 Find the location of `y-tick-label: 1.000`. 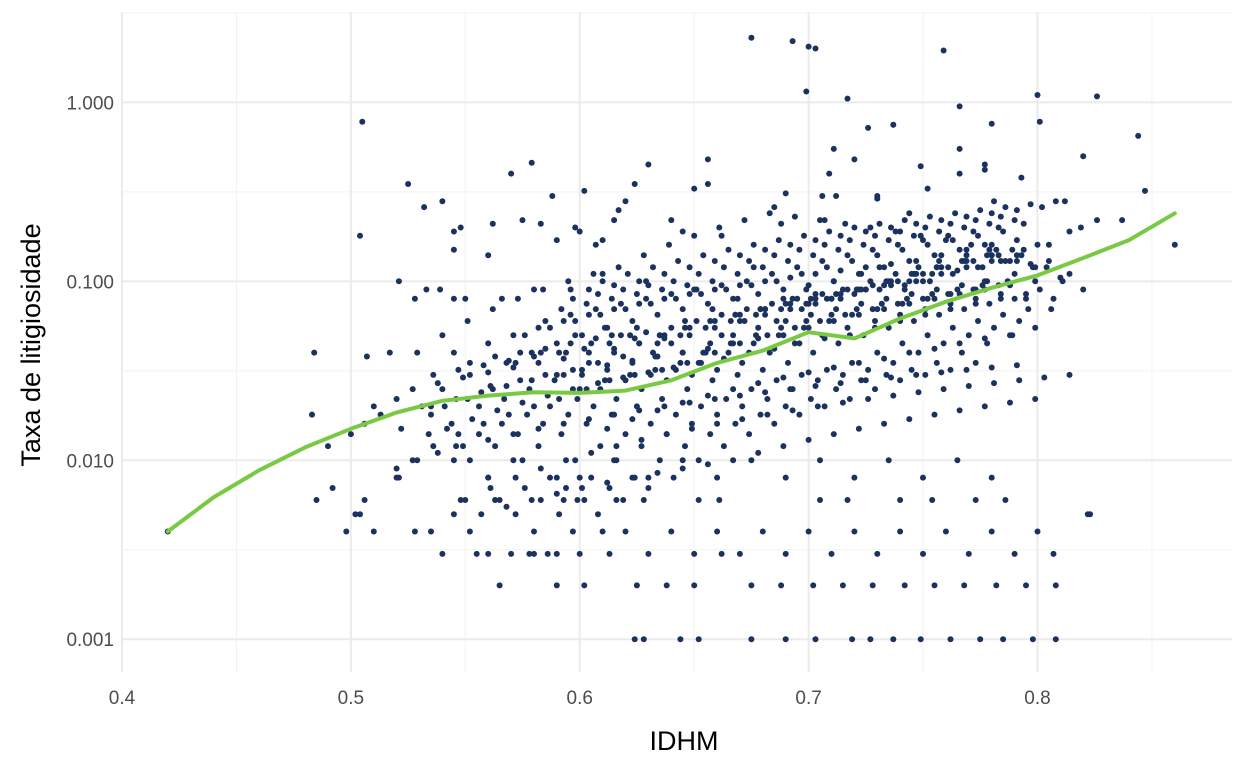

y-tick-label: 1.000 is located at coordinates (90, 103).